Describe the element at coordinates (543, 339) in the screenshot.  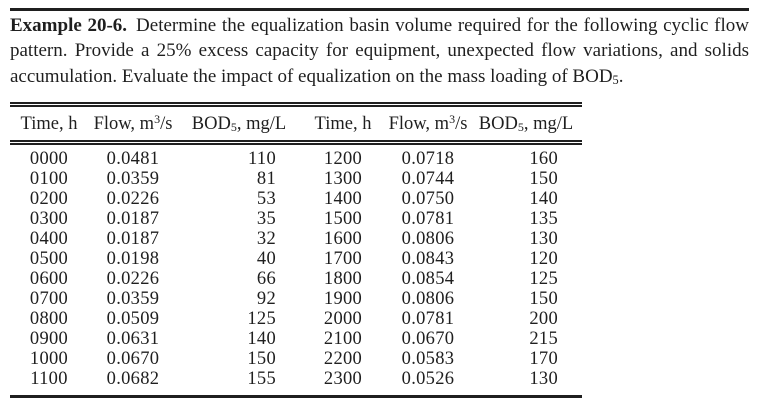
I see `table-cell: 215` at that location.